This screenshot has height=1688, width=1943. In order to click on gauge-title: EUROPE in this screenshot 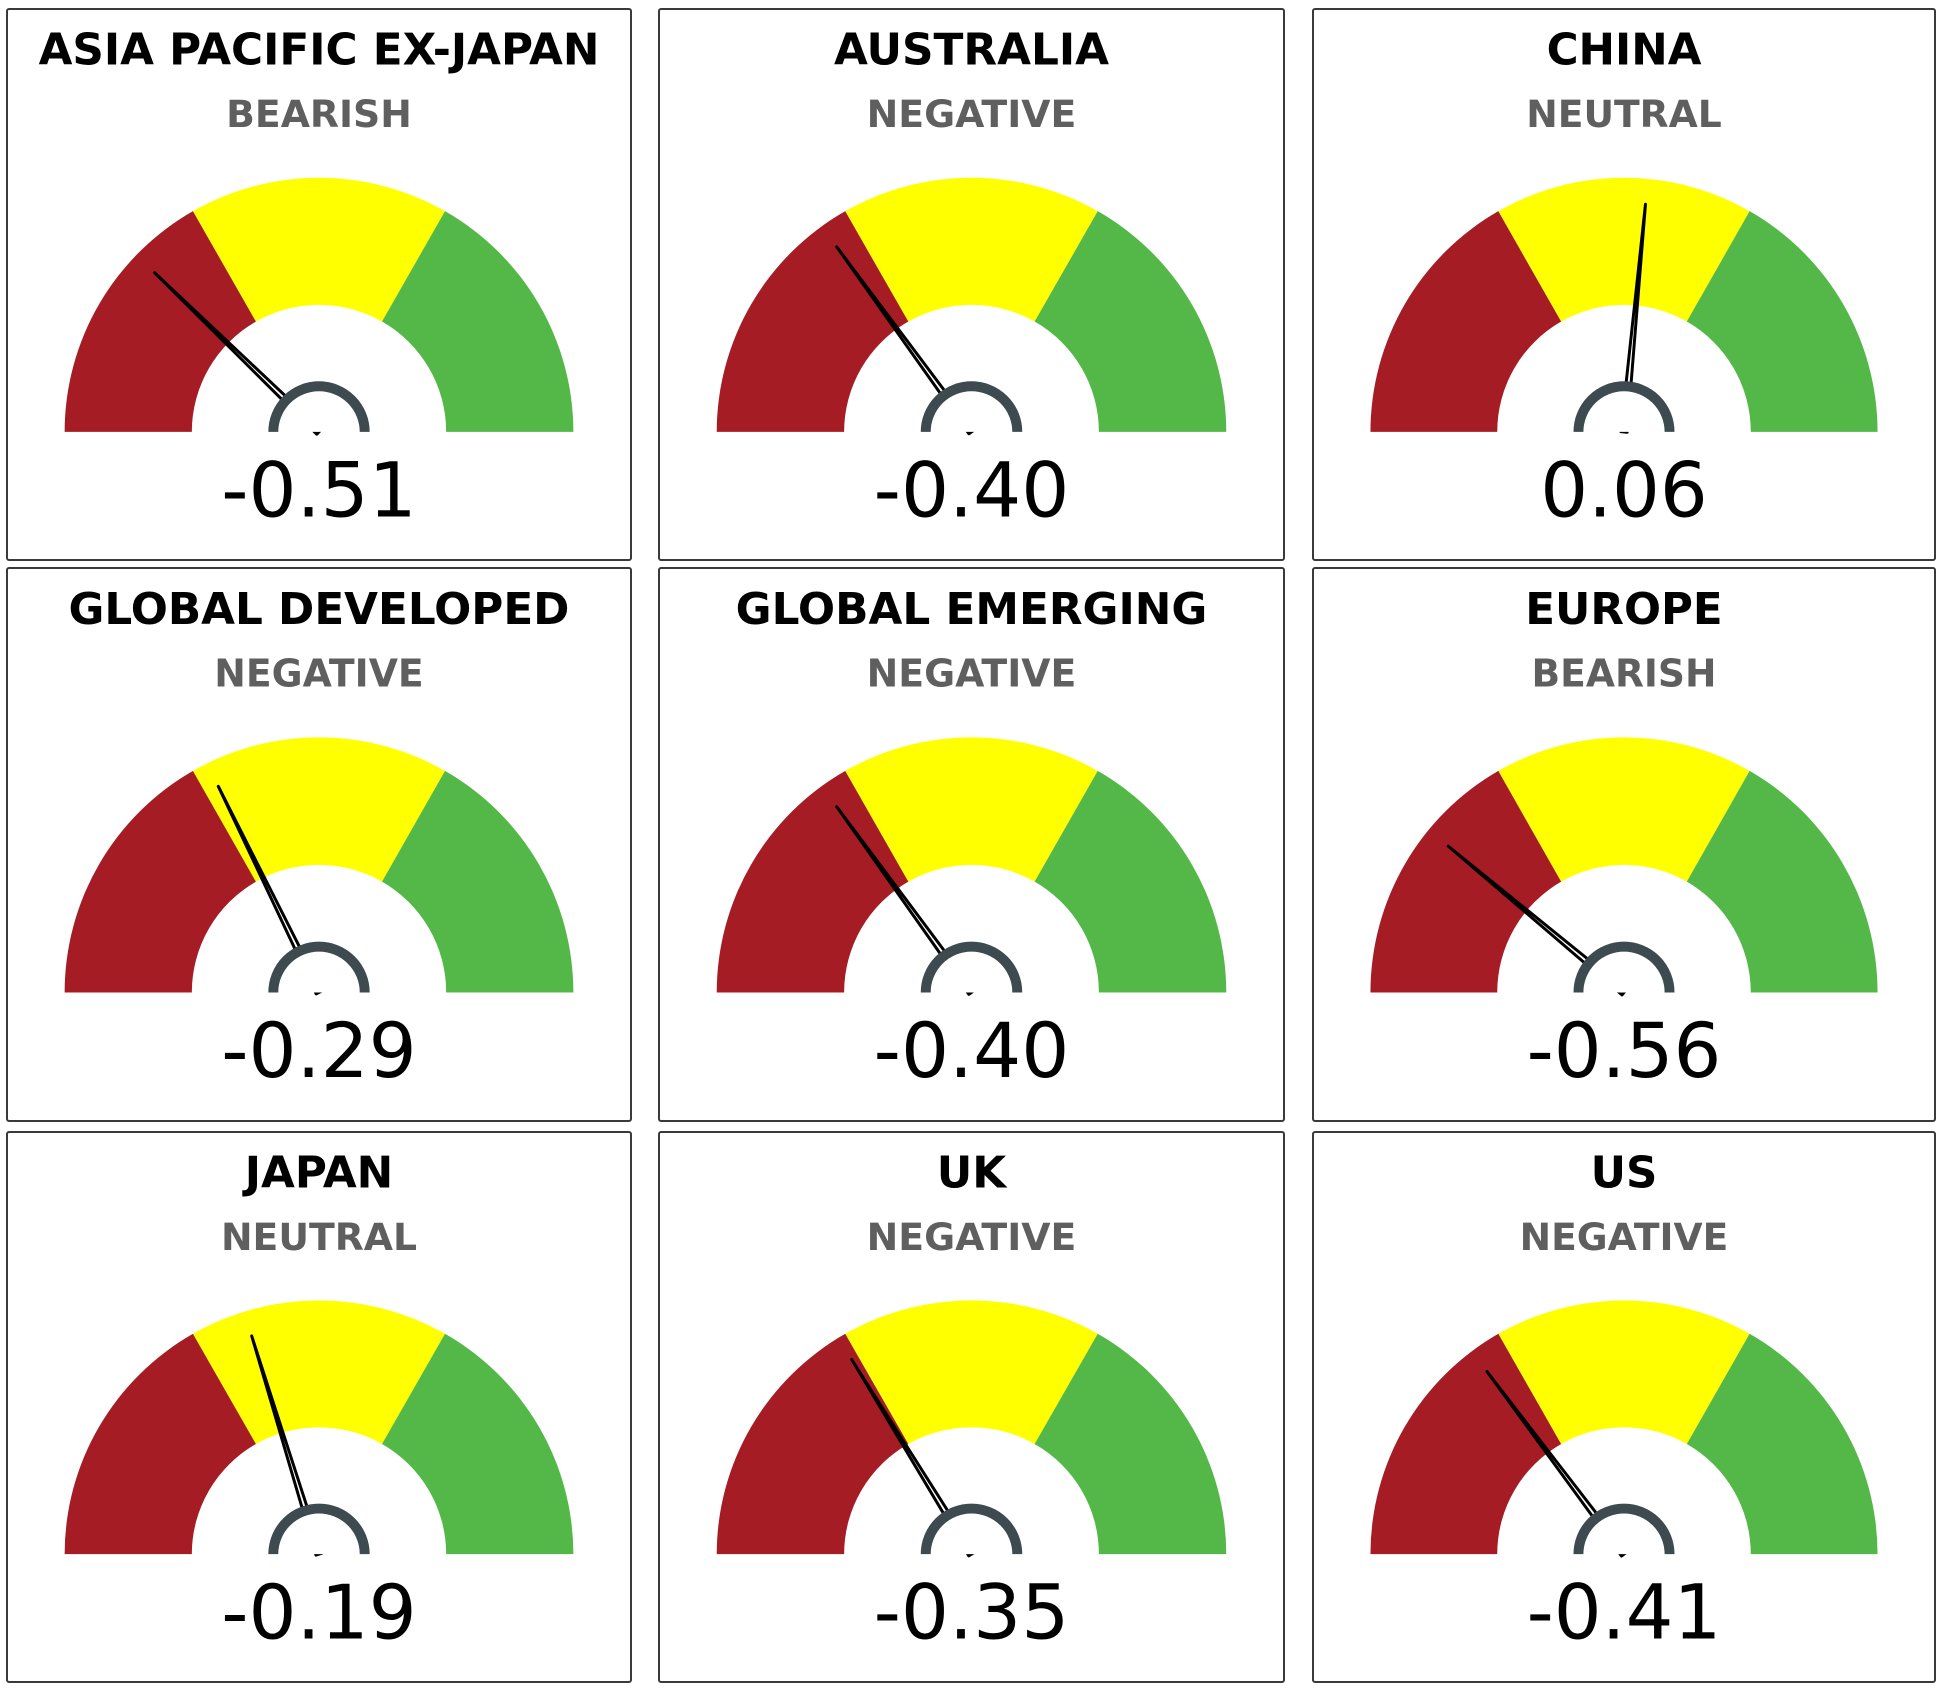, I will do `click(1623, 609)`.